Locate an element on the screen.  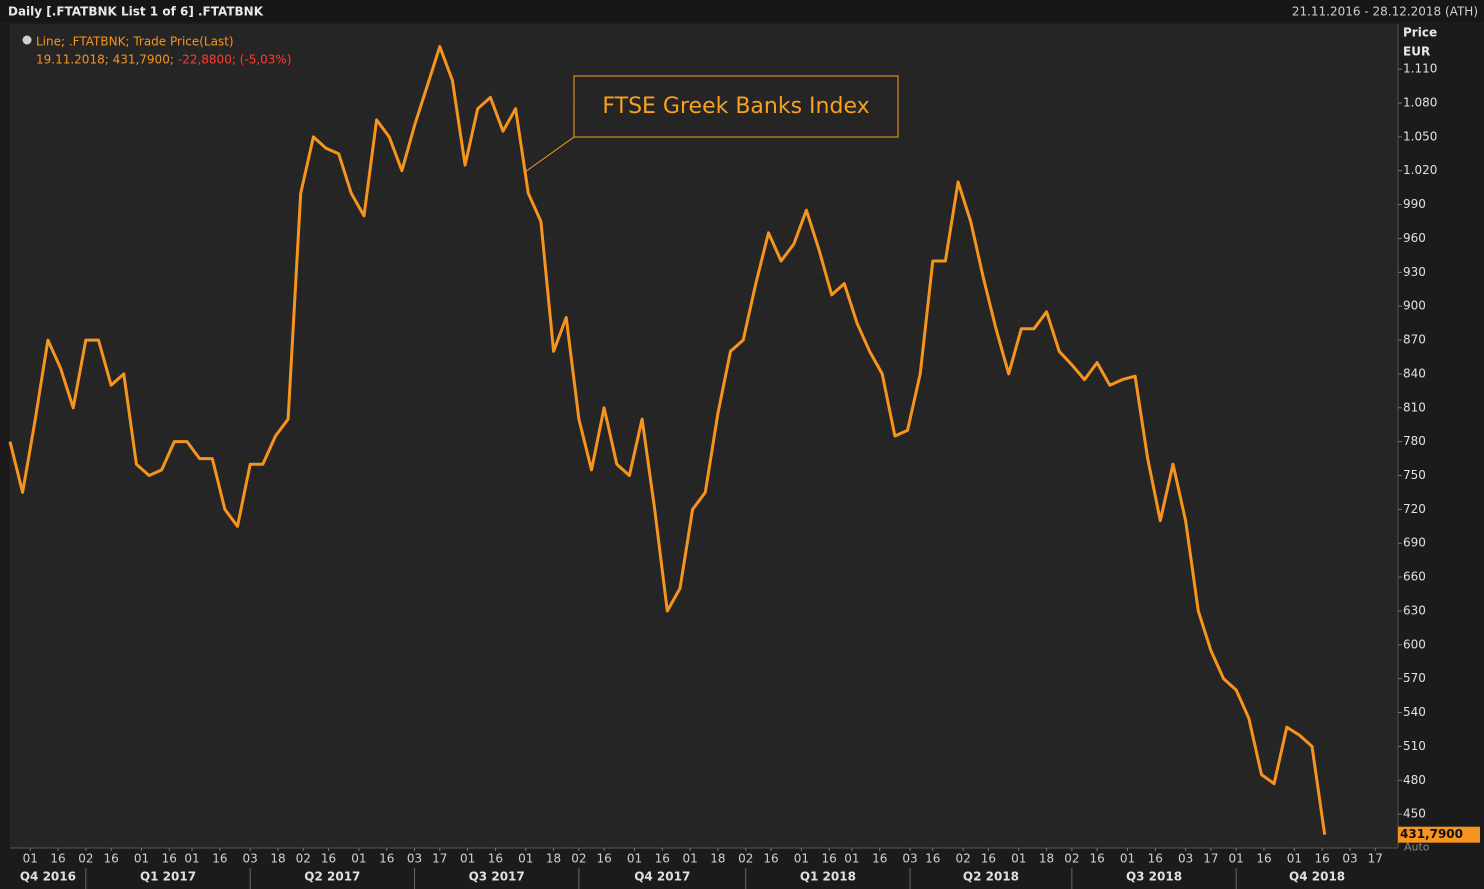
quarter-label: Q4 2016 is located at coordinates (48, 877).